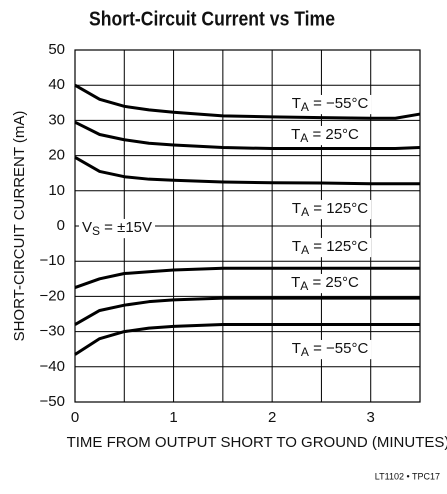  What do you see at coordinates (56, 49) in the screenshot?
I see `y-tick-label: 50` at bounding box center [56, 49].